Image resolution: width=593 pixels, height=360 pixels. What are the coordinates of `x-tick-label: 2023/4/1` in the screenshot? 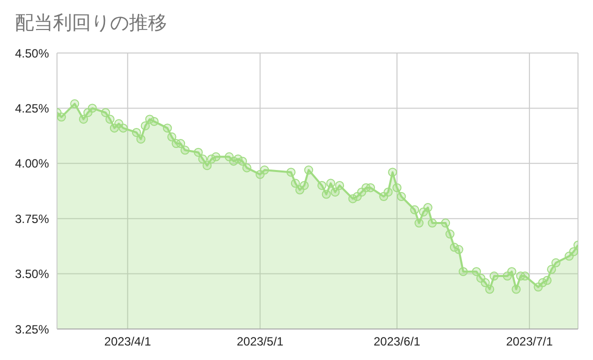 It's located at (128, 341).